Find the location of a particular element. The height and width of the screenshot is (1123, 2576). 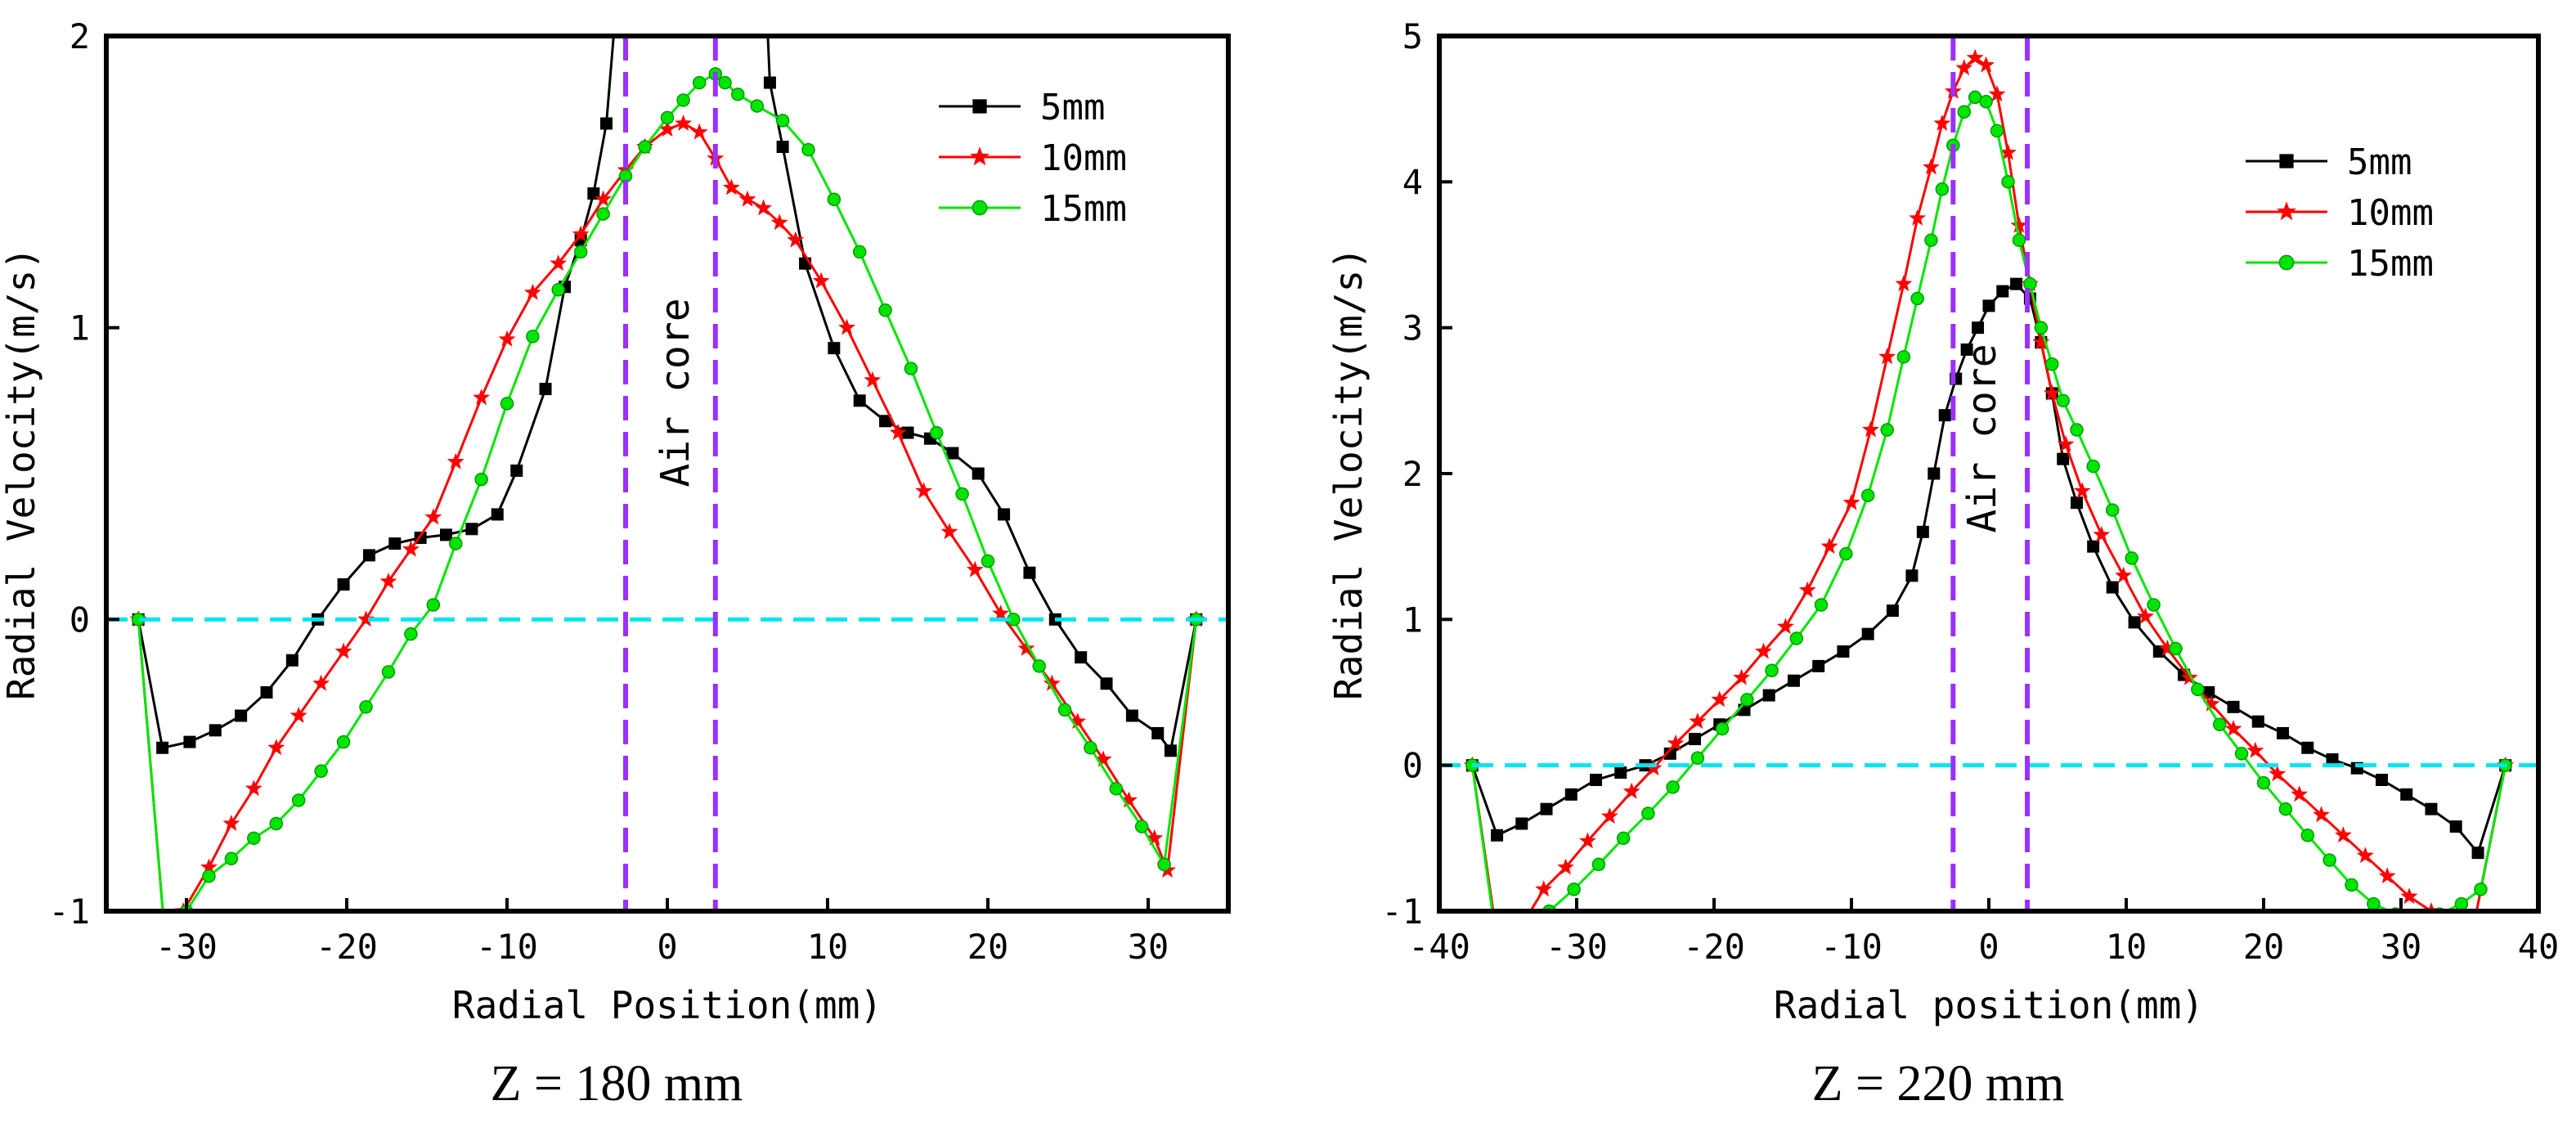

y-tick-label: 3 is located at coordinates (1413, 328).